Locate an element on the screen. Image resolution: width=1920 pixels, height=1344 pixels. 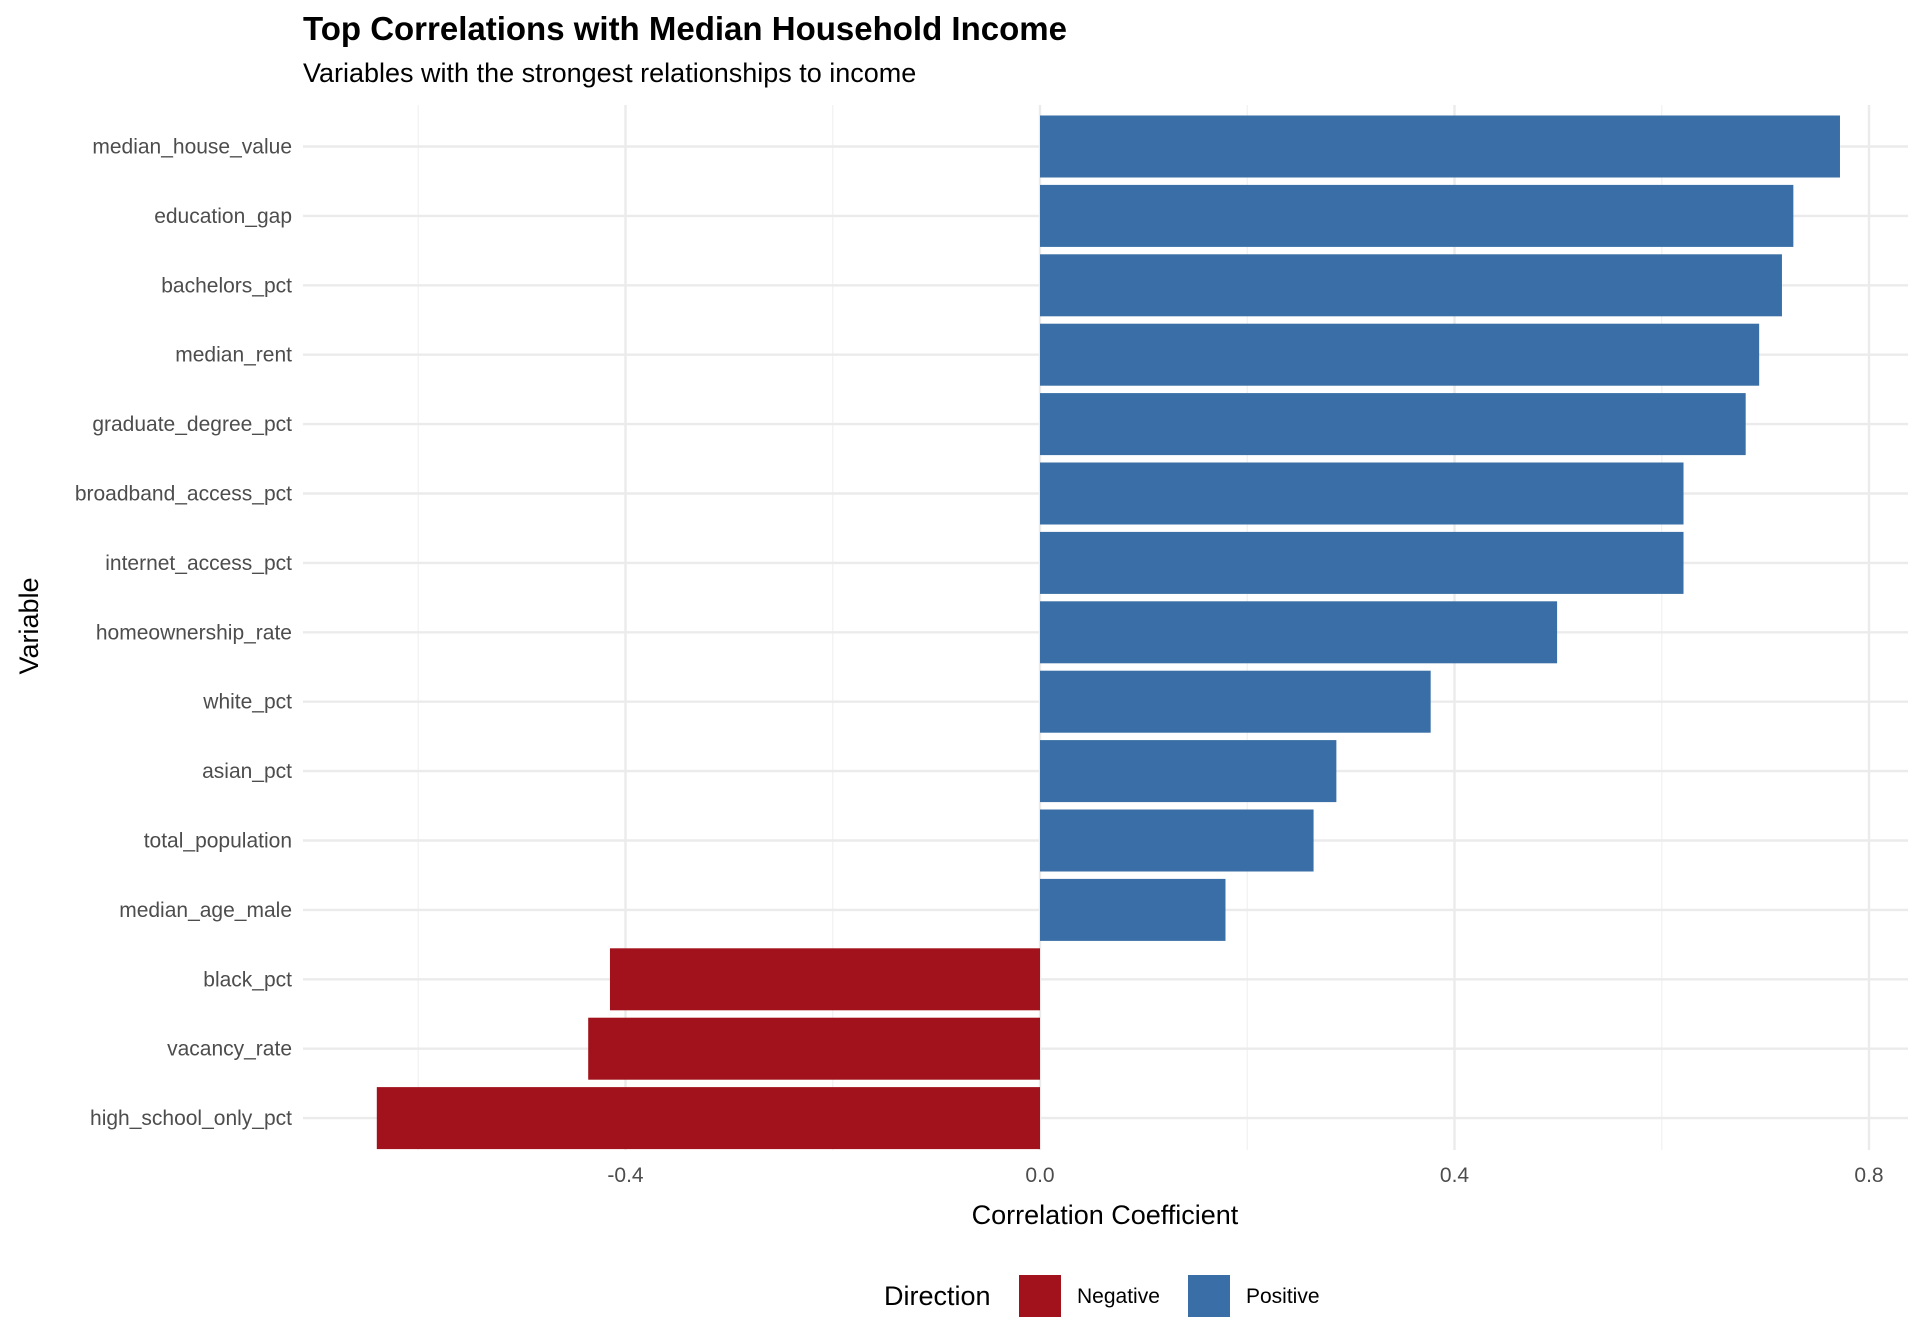
bar-internet-access-pct is located at coordinates (1362, 562).